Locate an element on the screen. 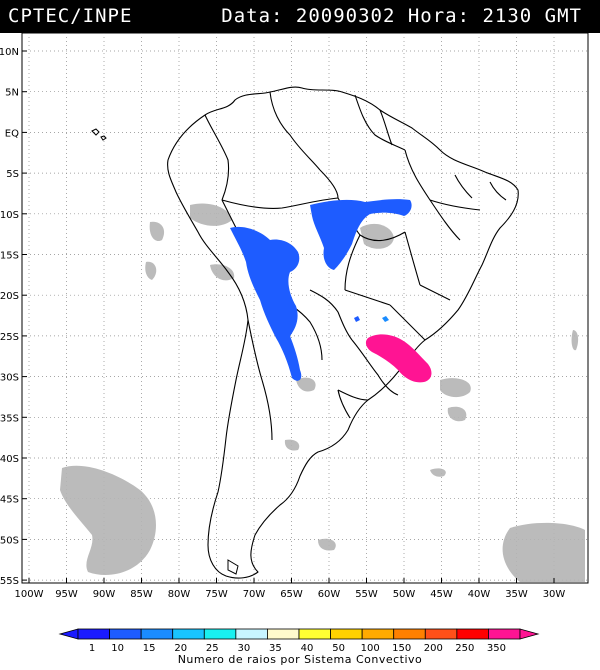  lon-label: 90W is located at coordinates (104, 594).